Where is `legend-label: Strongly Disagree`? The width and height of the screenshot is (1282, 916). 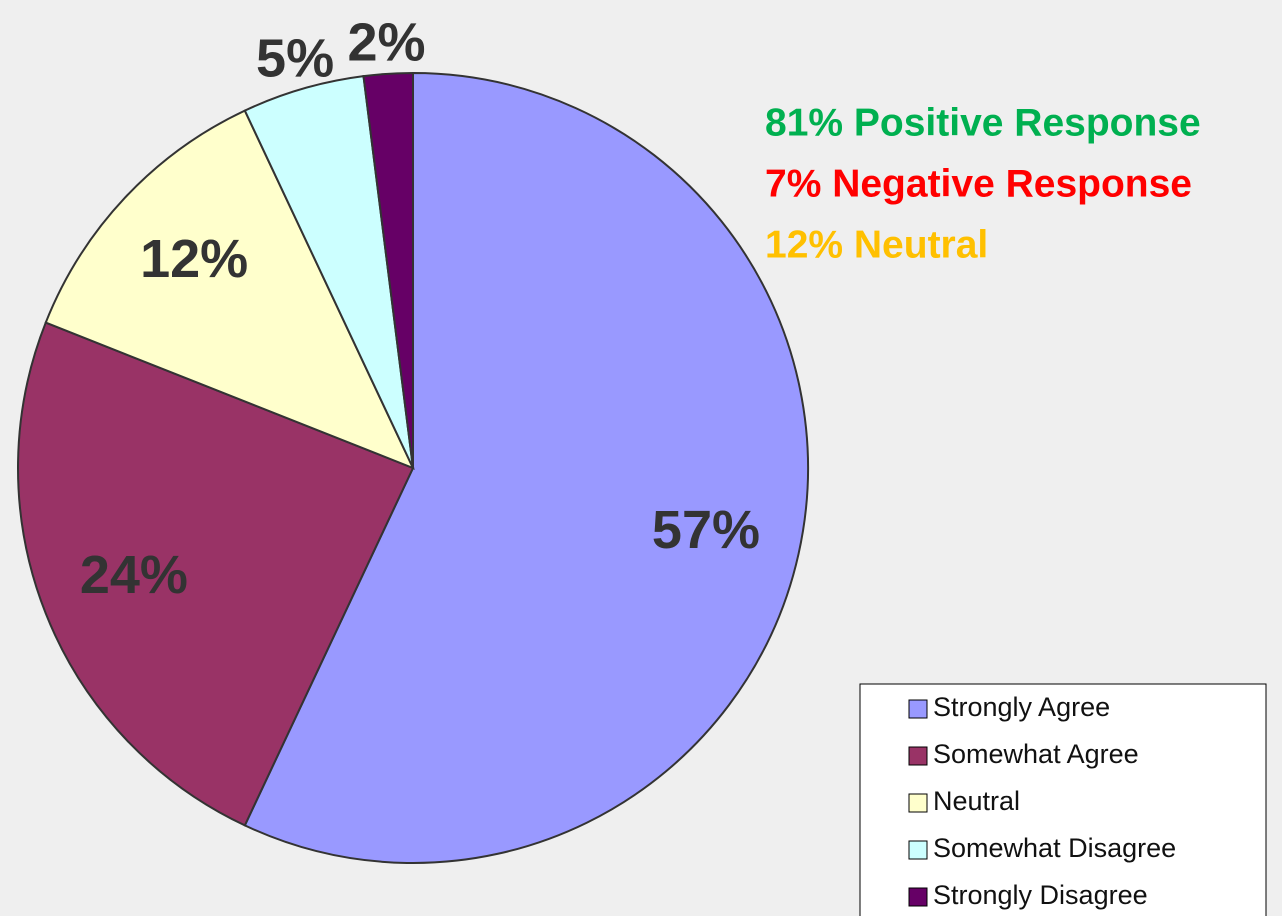
legend-label: Strongly Disagree is located at coordinates (1040, 895).